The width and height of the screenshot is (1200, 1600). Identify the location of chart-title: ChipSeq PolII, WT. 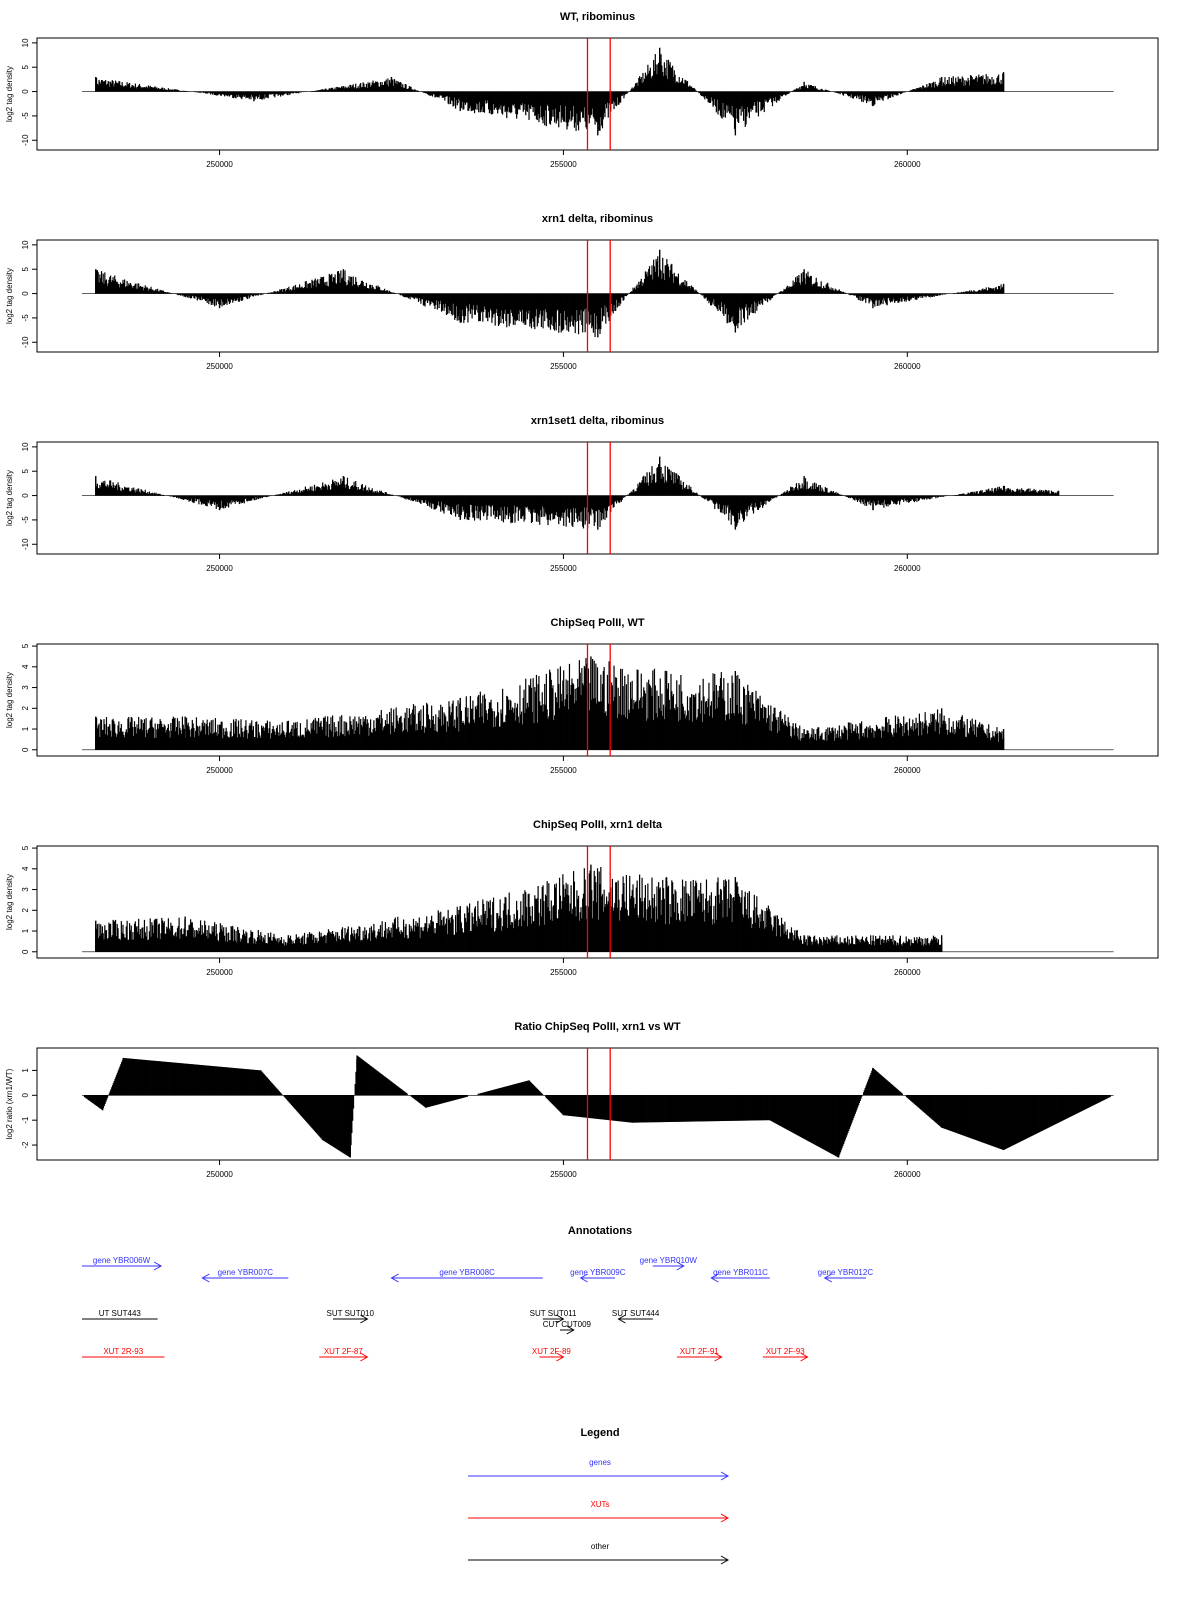
(597, 623).